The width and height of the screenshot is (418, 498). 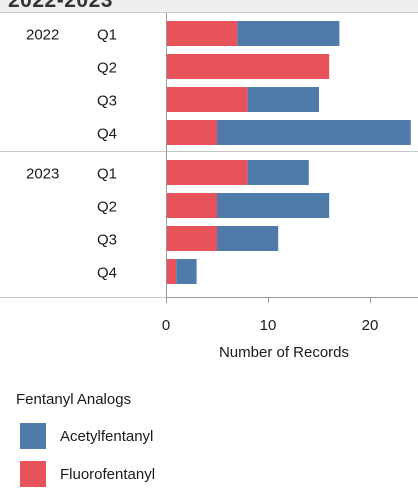 What do you see at coordinates (107, 174) in the screenshot?
I see `quarter-label-2023-q1: Q1` at bounding box center [107, 174].